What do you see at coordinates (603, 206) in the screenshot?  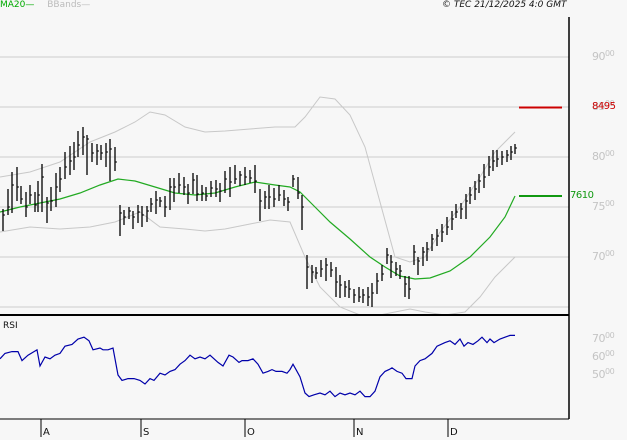 I see `axis-label: 7500` at bounding box center [603, 206].